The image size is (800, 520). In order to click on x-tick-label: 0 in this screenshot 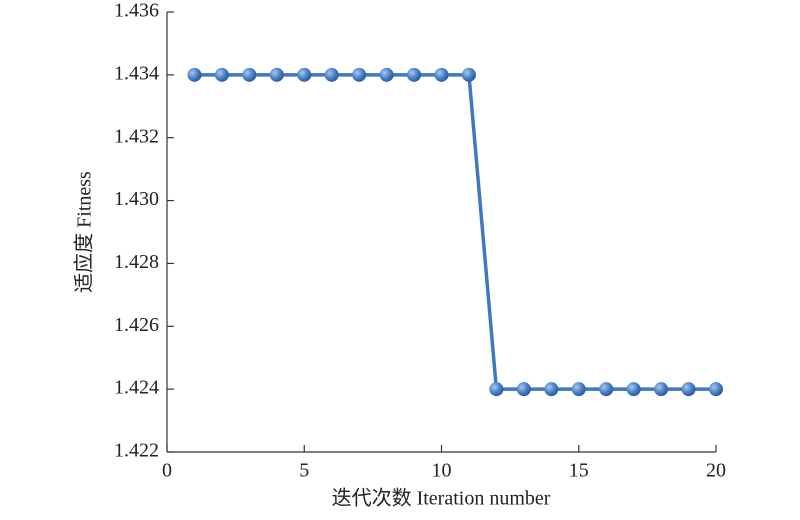, I will do `click(167, 471)`.